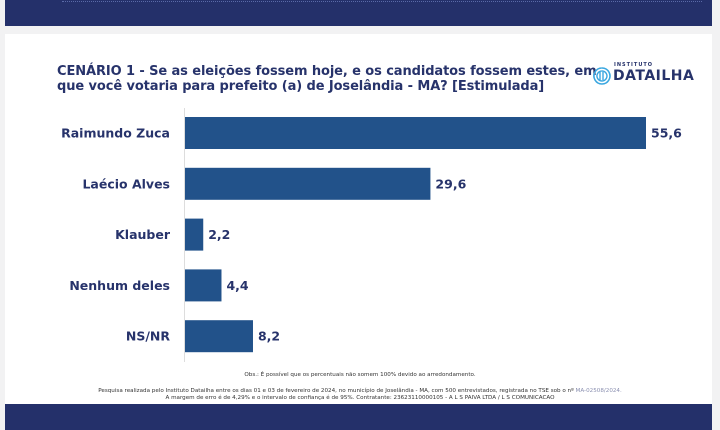 This screenshot has height=430, width=720. I want to click on value-label: 4,4, so click(237, 285).